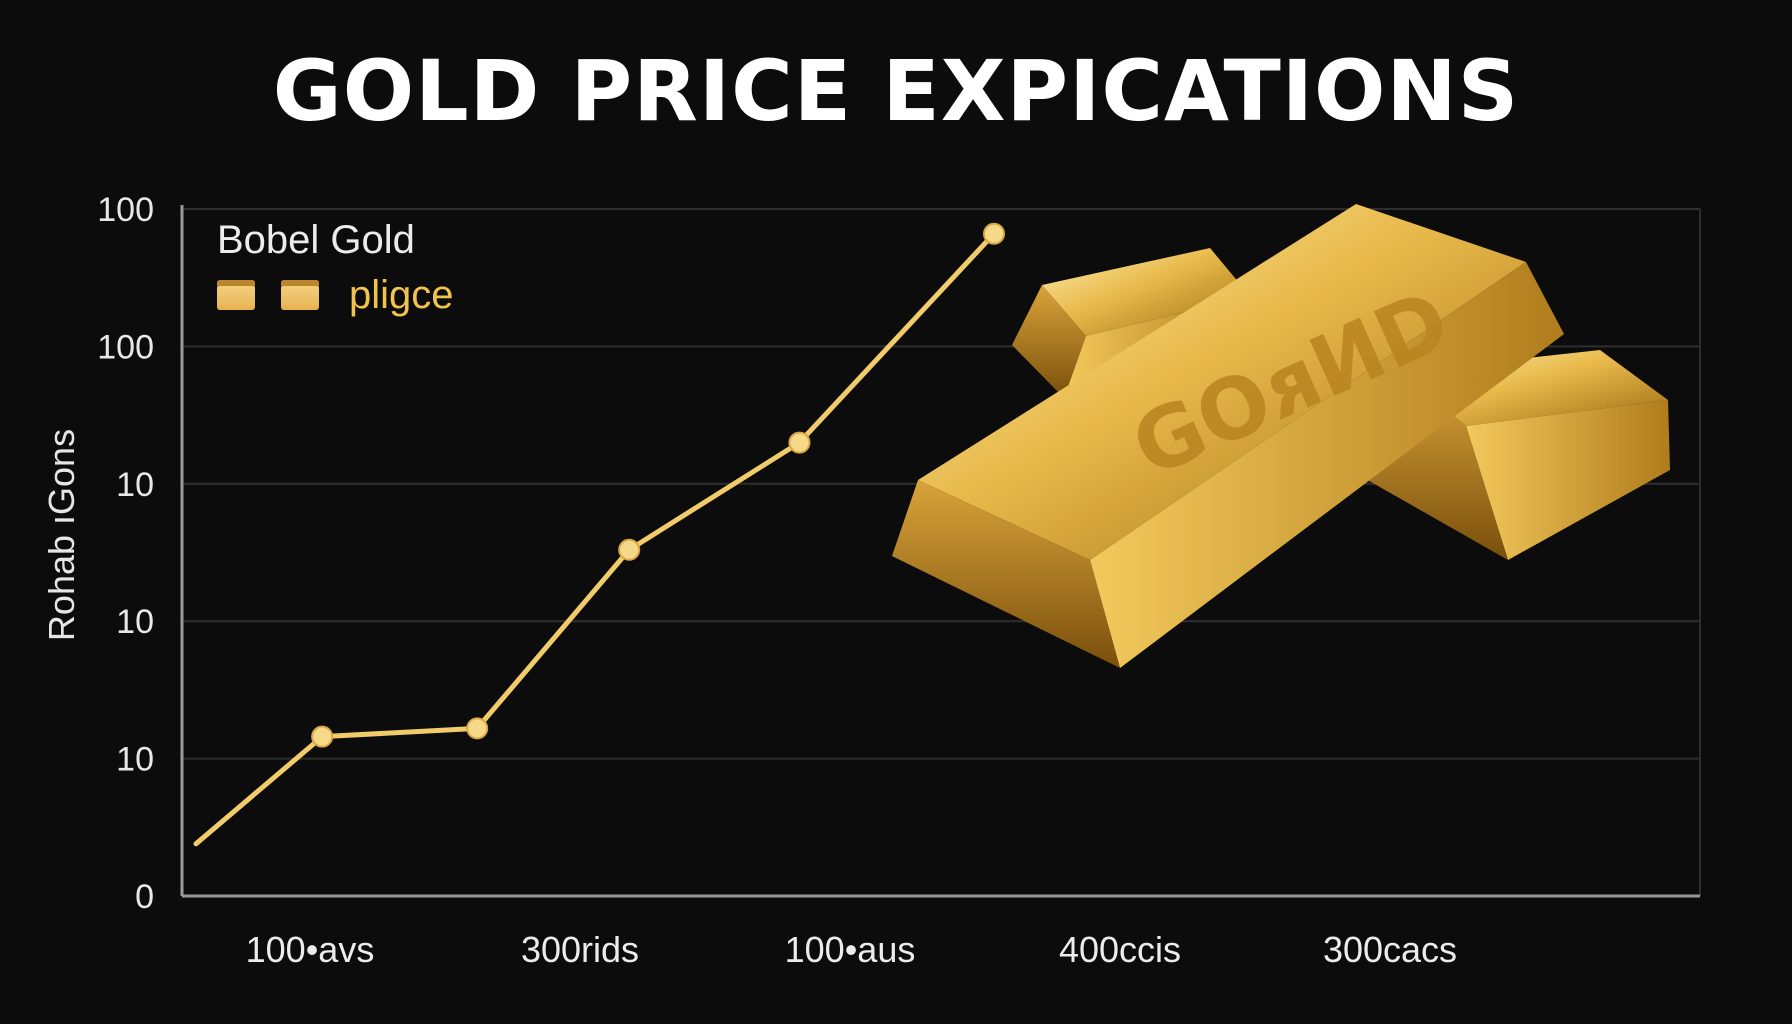 This screenshot has width=1792, height=1024. What do you see at coordinates (1390, 949) in the screenshot?
I see `x-tick-label: 300cacs` at bounding box center [1390, 949].